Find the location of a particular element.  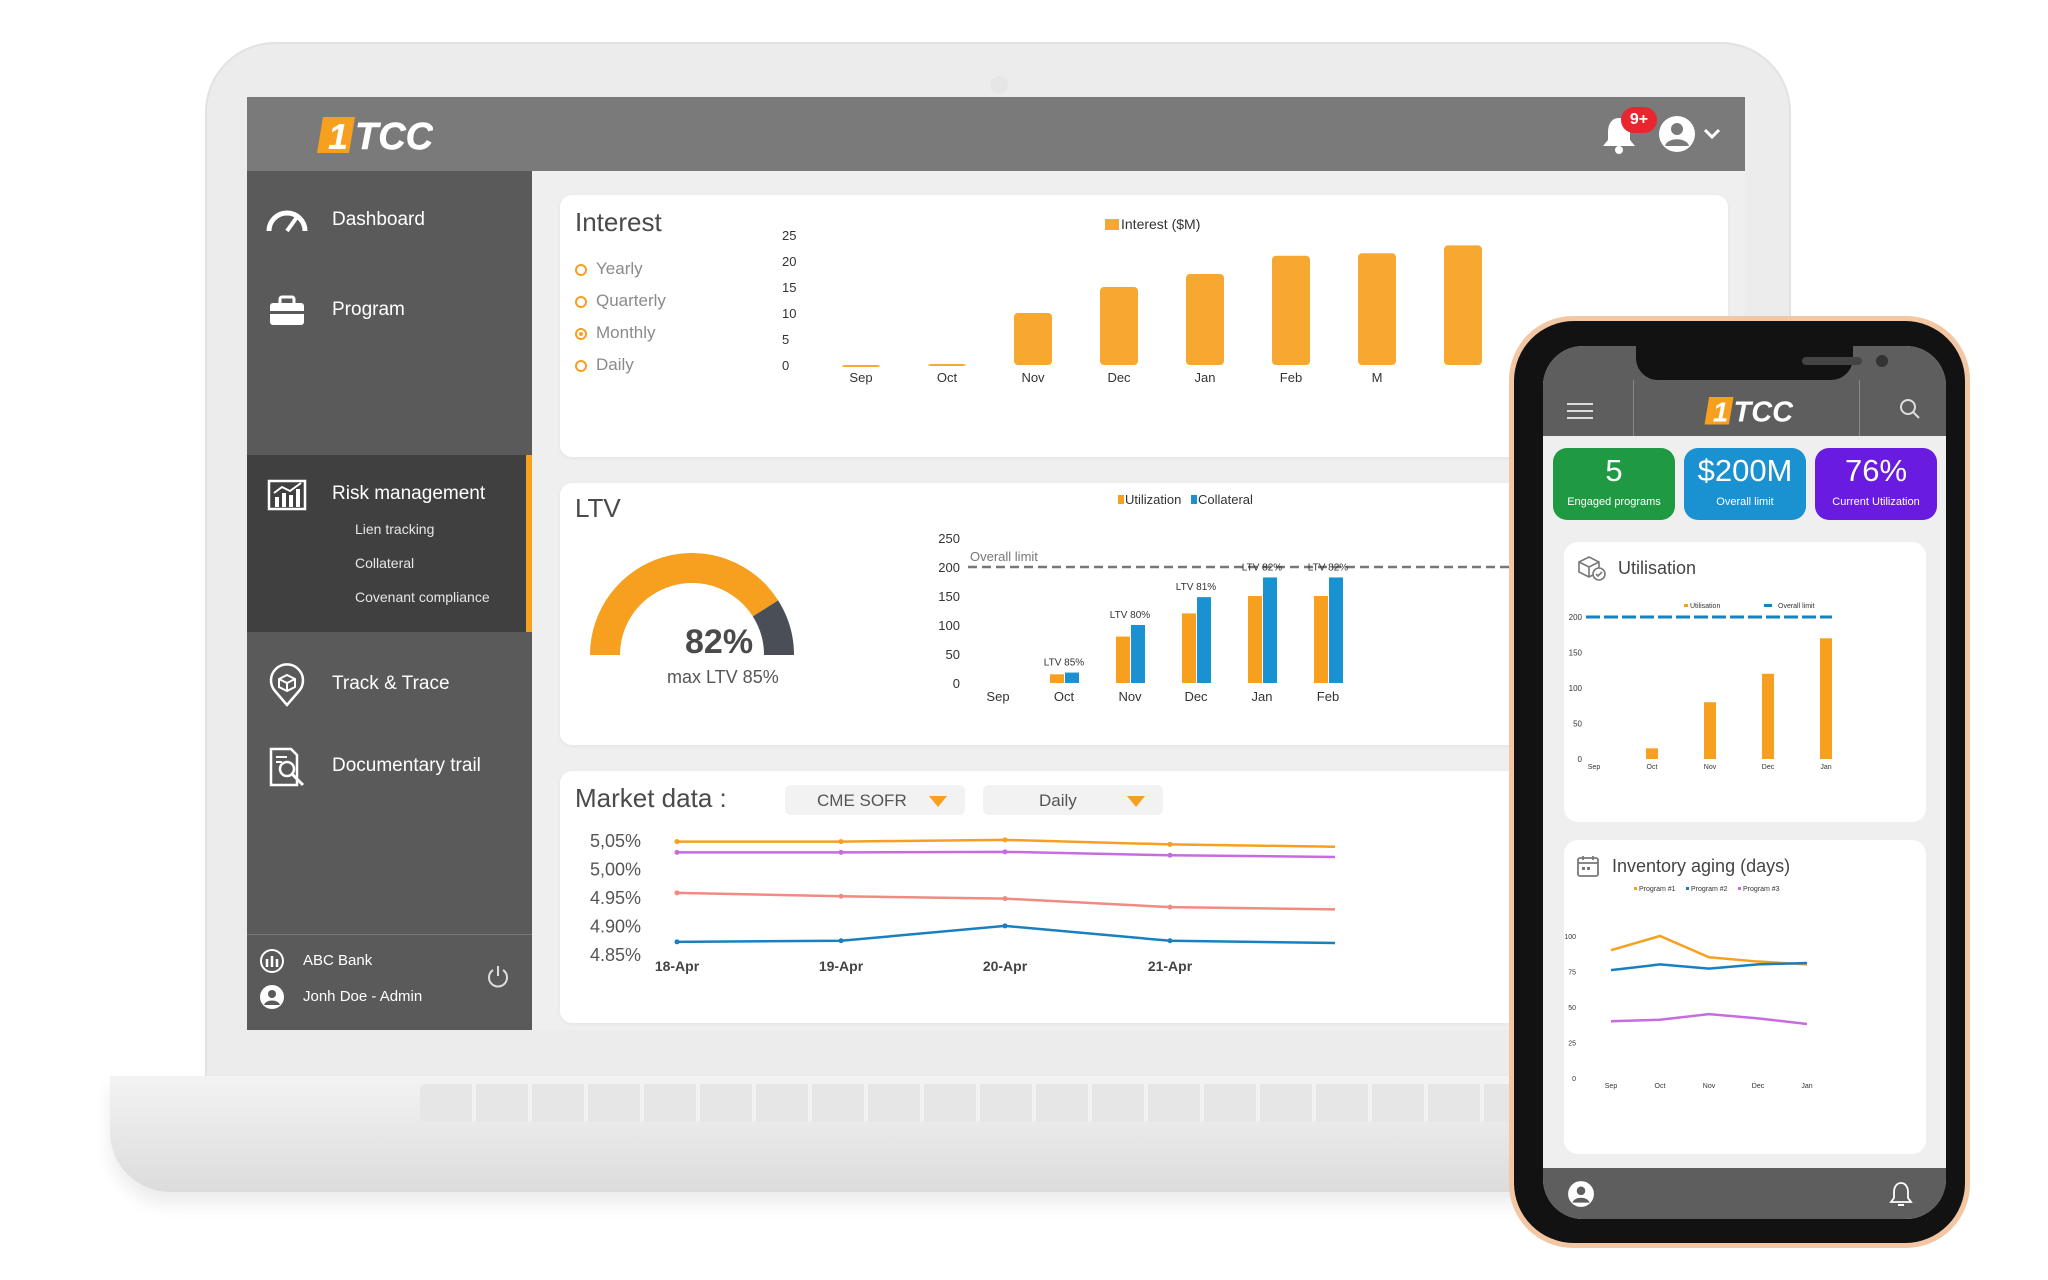

hamburger-menu-icon is located at coordinates (1580, 411).